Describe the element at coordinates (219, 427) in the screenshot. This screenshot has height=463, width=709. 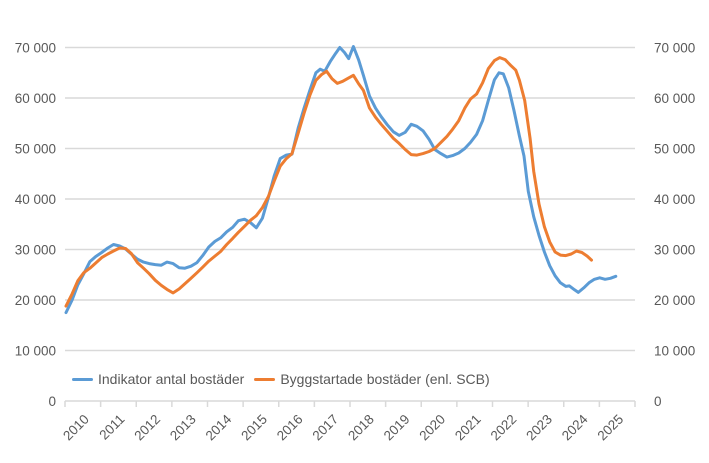
I see `x-tick-label: 2014` at that location.